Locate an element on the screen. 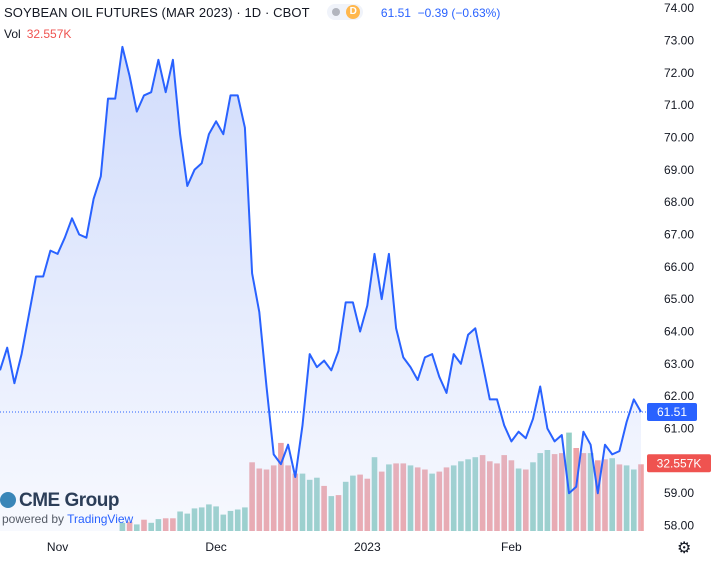 The image size is (714, 561). cme-logo-text: CME Group is located at coordinates (69, 500).